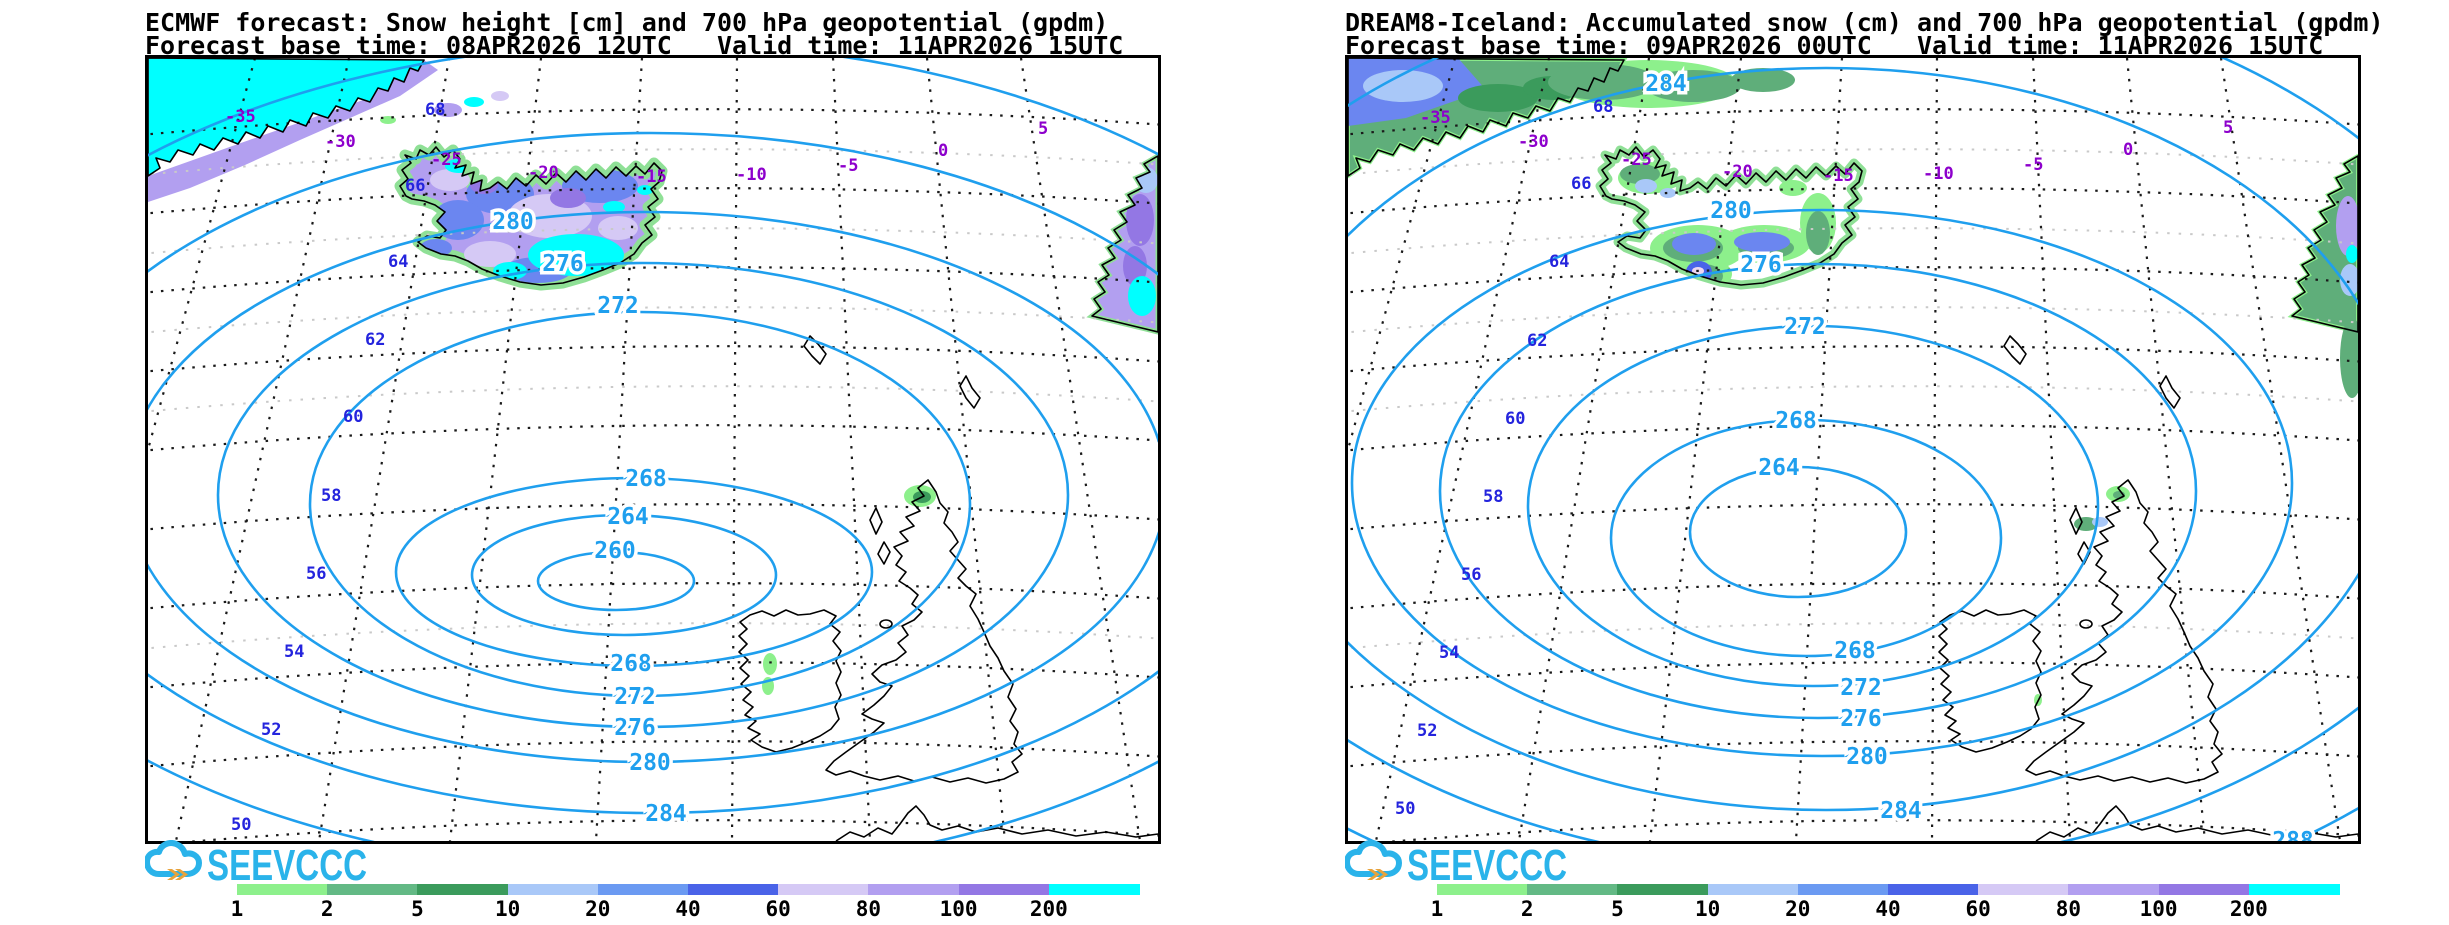 This screenshot has height=925, width=2449. I want to click on longitude-label: -15, so click(651, 177).